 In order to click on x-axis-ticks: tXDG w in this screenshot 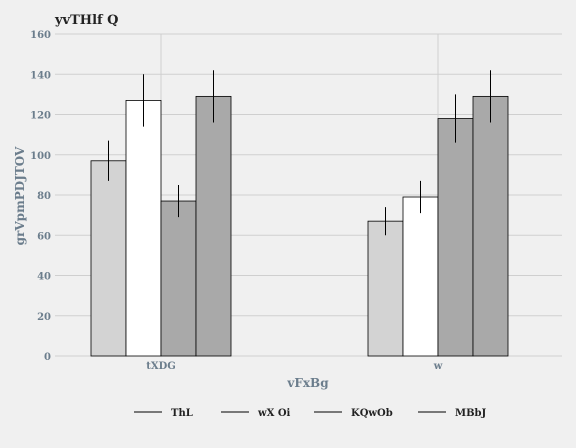, I will do `click(294, 366)`.